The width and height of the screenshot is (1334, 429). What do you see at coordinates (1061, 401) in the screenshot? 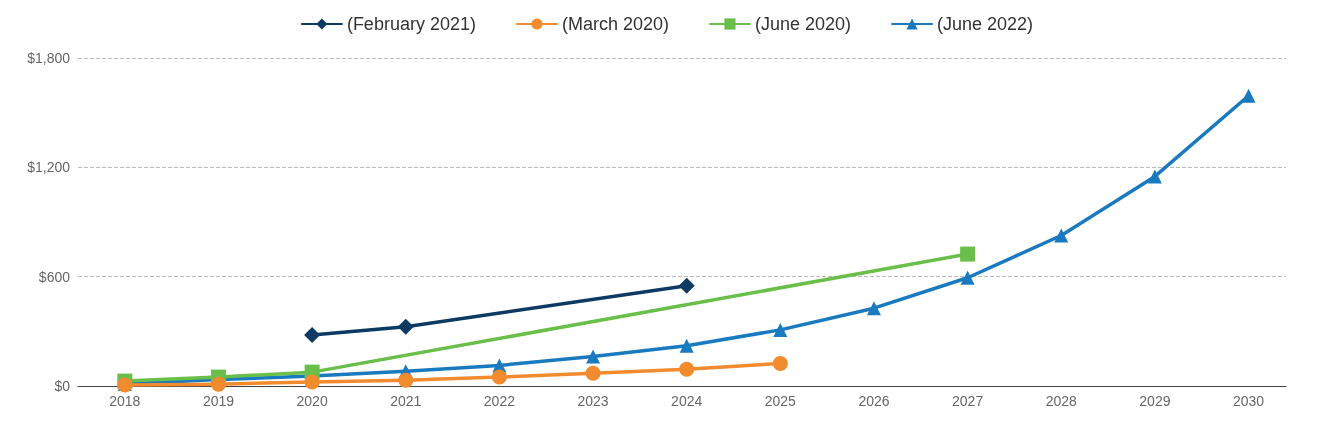
I see `x-tick-label: 2028` at bounding box center [1061, 401].